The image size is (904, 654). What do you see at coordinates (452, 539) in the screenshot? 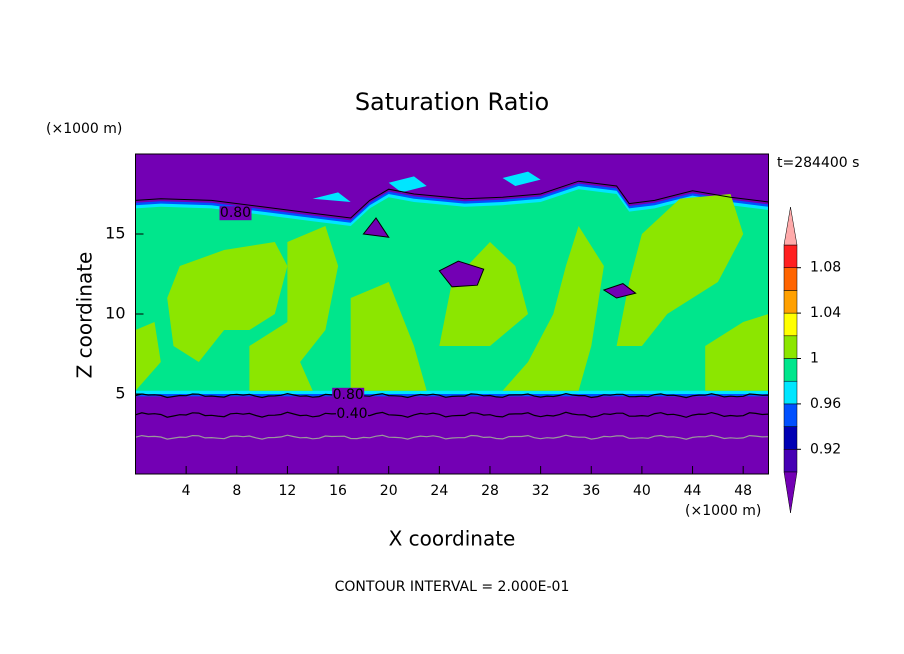
I see `x-axis-title: X coordinate` at bounding box center [452, 539].